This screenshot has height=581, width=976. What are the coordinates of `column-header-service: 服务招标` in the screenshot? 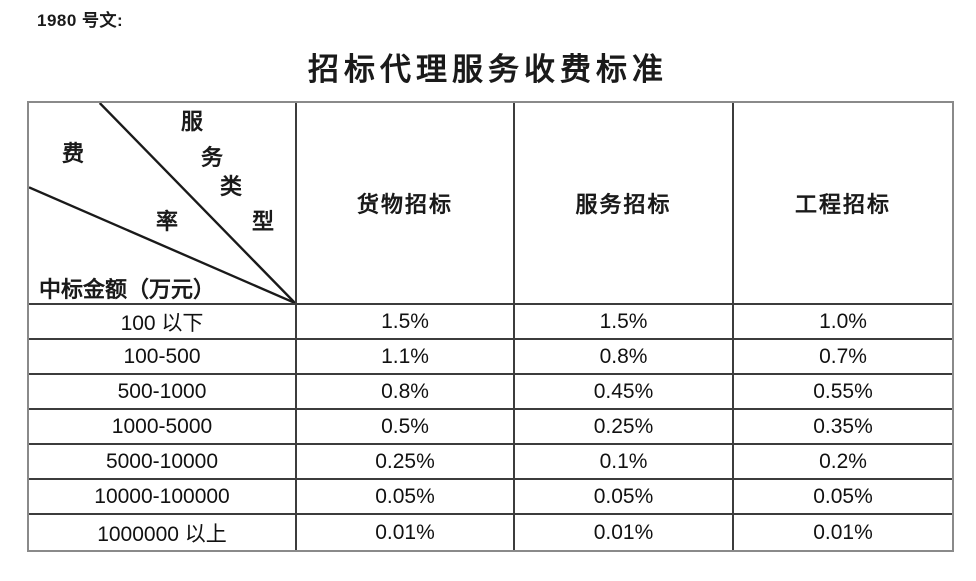 It's located at (624, 204).